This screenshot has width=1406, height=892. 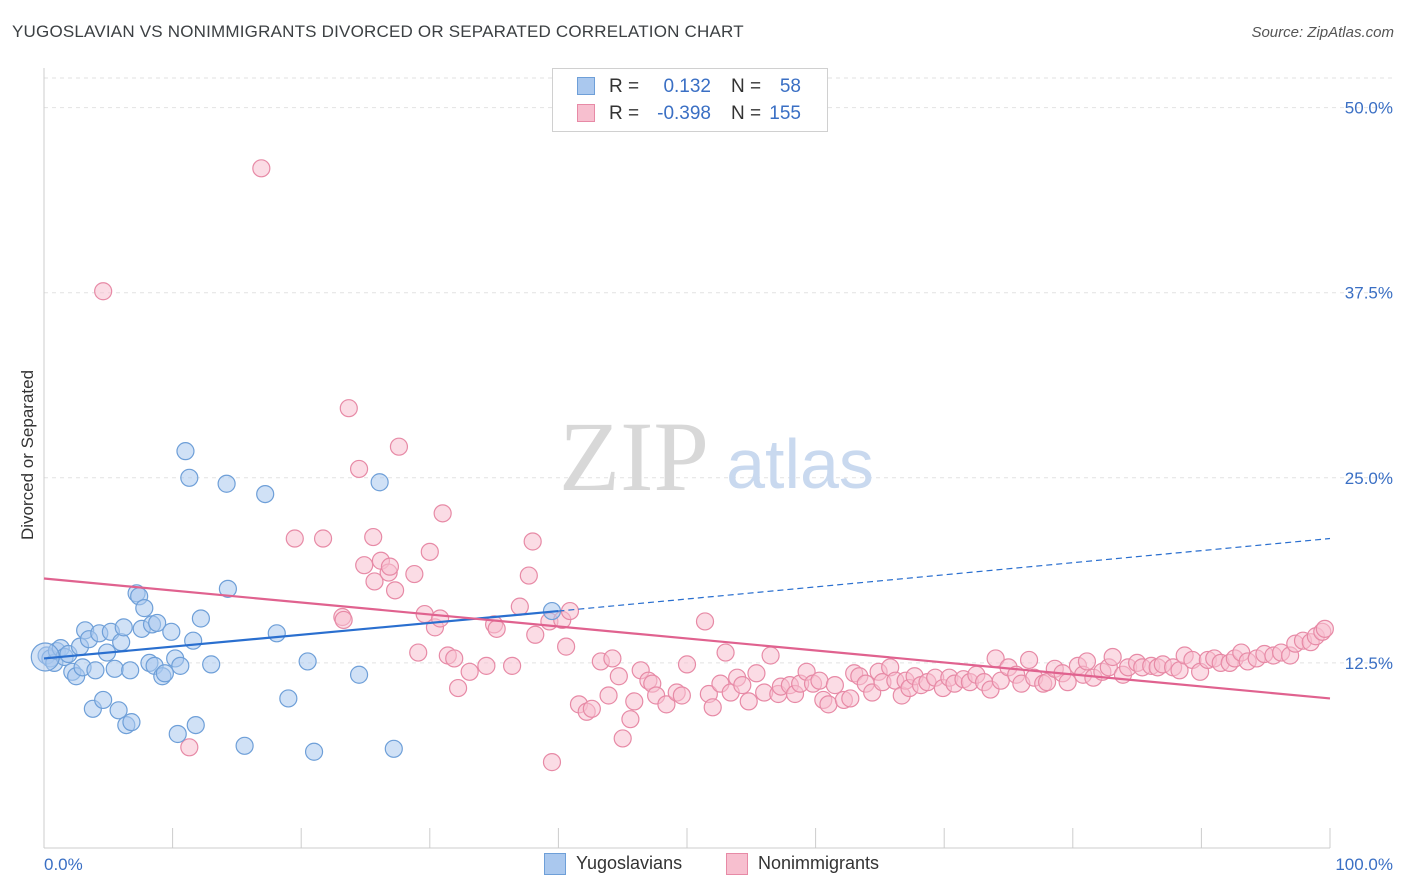 I want to click on stats-row-yugoslavians: R = 0.132 N = 58, so click(x=690, y=87).